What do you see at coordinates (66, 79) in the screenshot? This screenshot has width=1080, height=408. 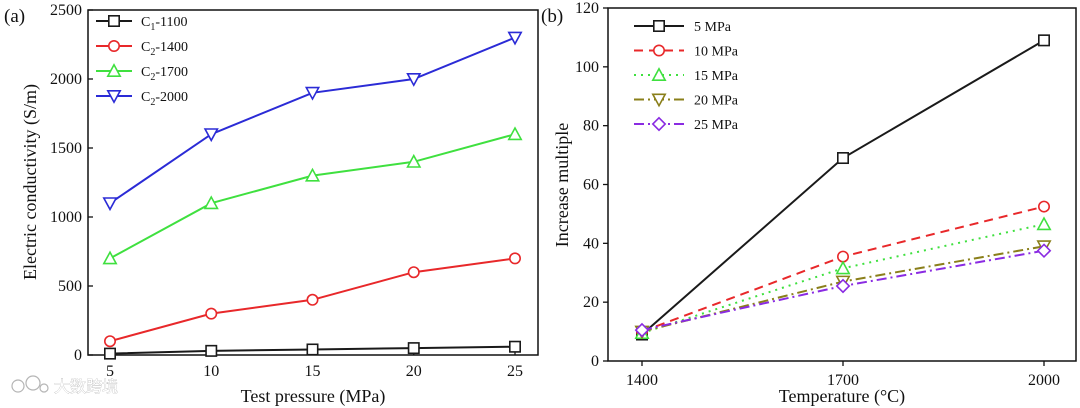 I see `panel-a-ytick-label: 2000` at bounding box center [66, 79].